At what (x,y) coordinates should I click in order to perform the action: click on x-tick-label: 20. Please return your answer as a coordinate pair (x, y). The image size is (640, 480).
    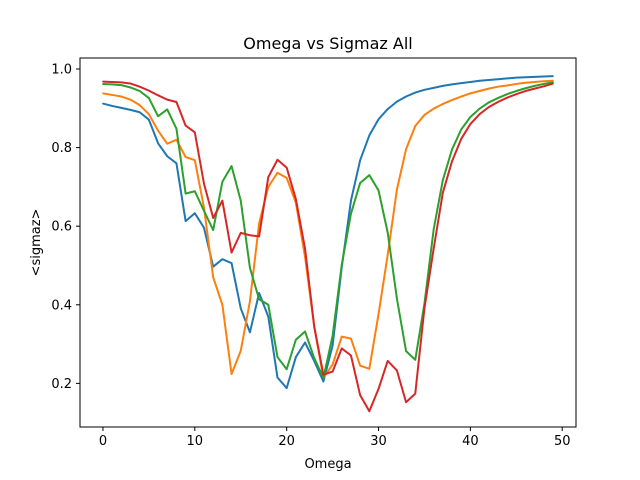
    Looking at the image, I should click on (286, 441).